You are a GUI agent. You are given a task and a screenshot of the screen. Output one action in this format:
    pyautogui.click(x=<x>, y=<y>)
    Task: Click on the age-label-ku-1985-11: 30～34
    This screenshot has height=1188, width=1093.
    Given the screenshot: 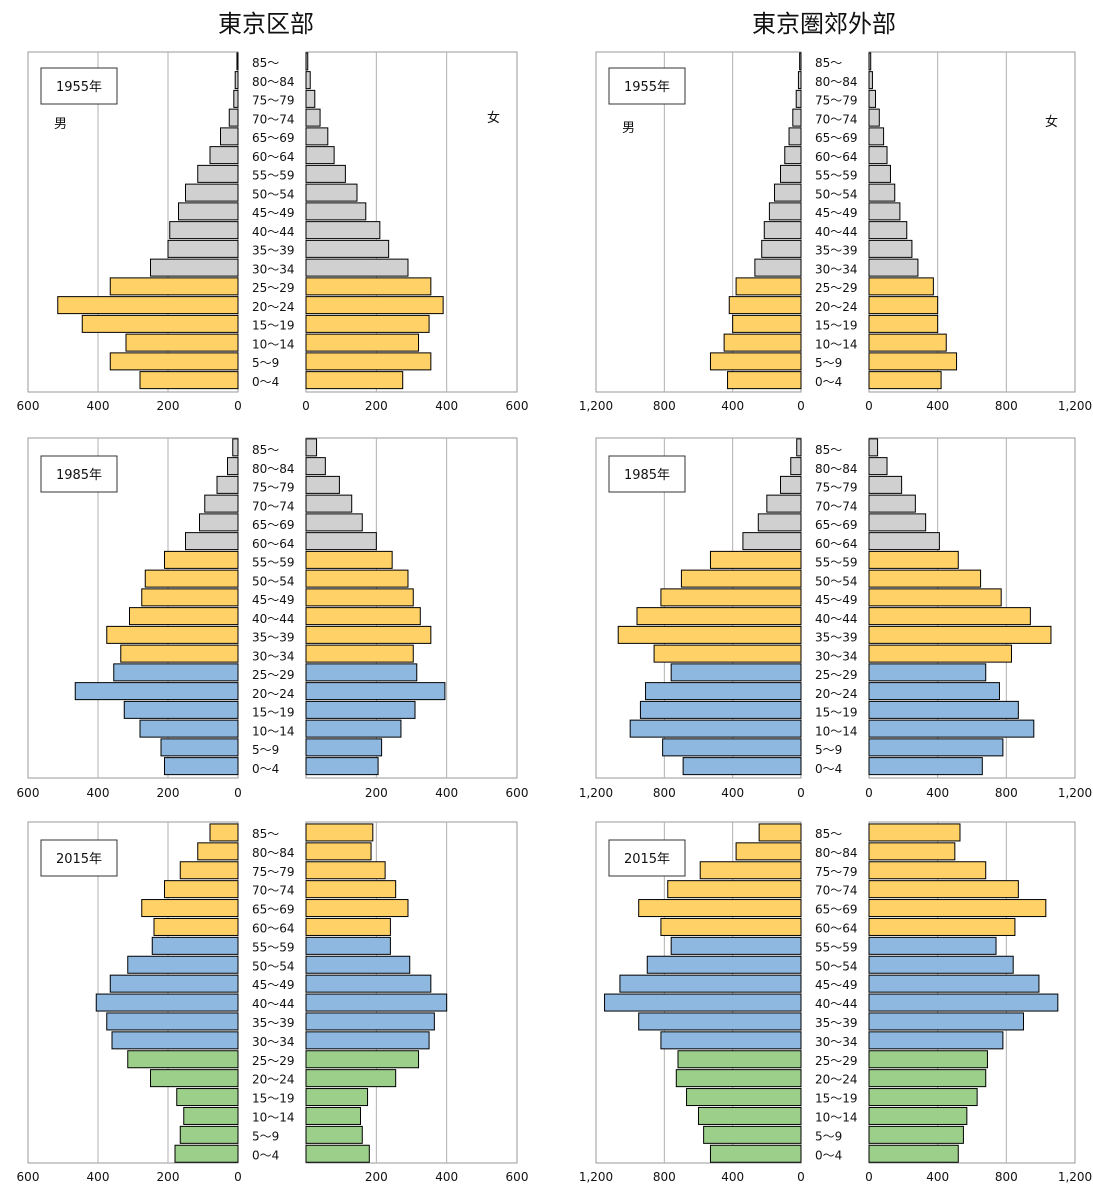 What is the action you would take?
    pyautogui.click(x=273, y=656)
    